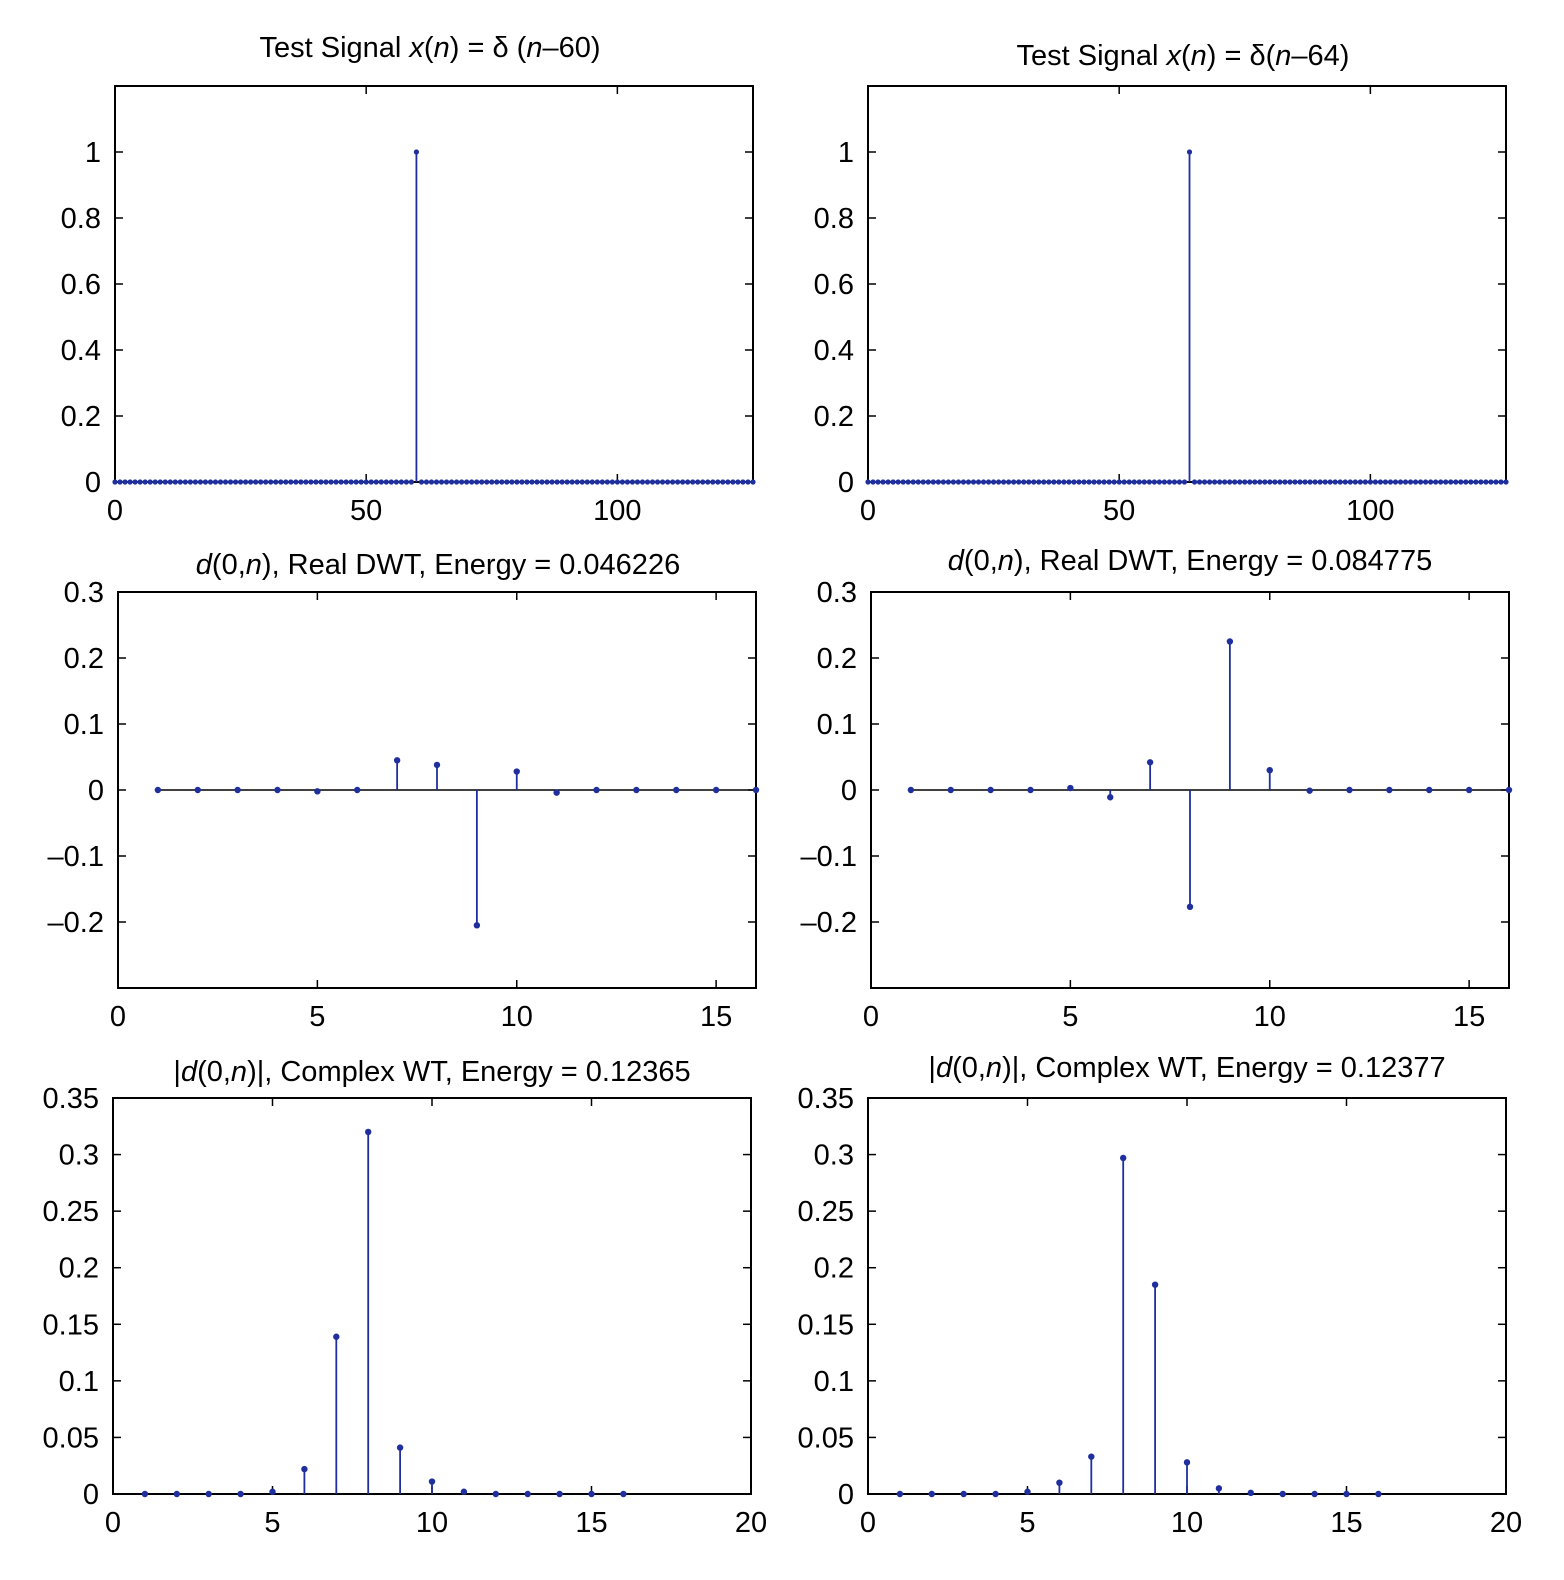  I want to click on y-tick-label: 0.1, so click(837, 725).